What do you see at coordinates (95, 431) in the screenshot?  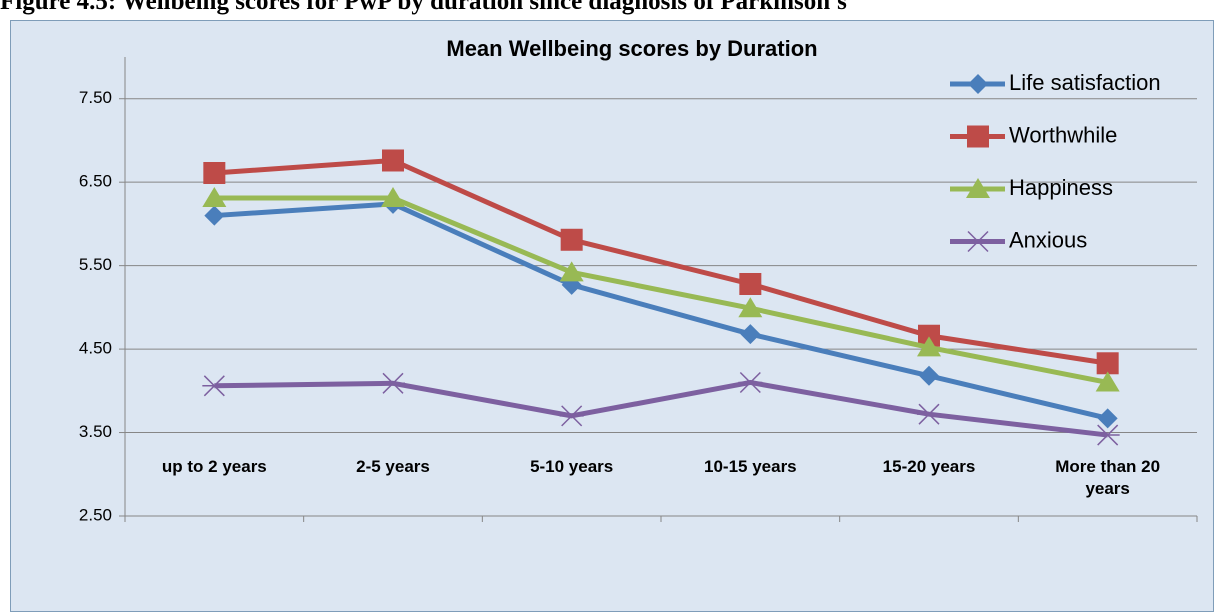 I see `y-tick-label: 3.50` at bounding box center [95, 431].